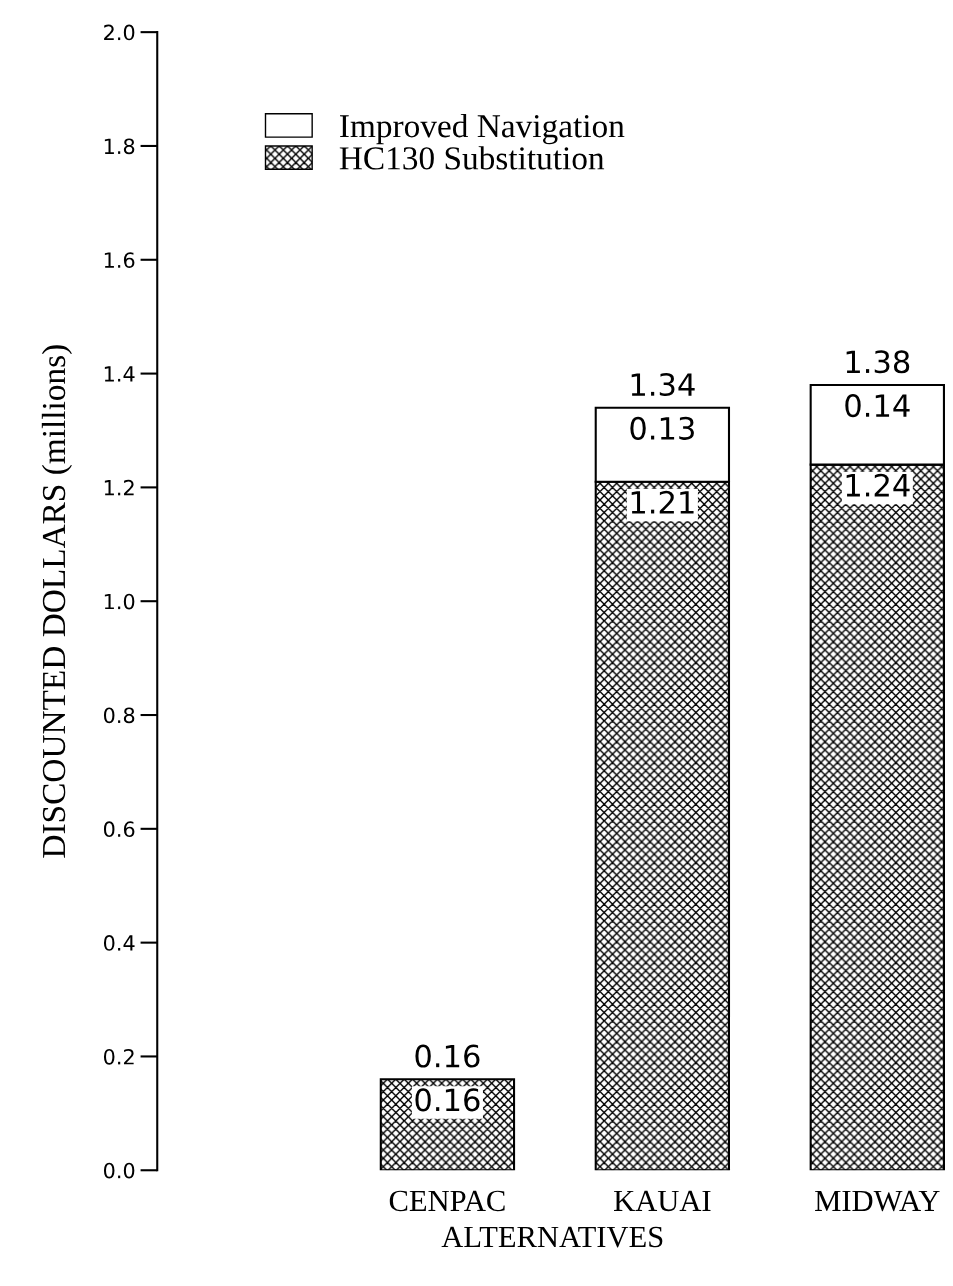  I want to click on y-axis-title: DISCOUNTED DOLLARS (millions), so click(57, 601).